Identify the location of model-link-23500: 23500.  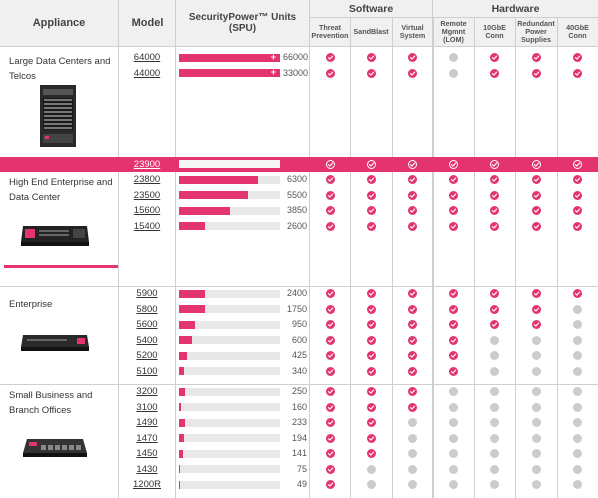
(147, 195).